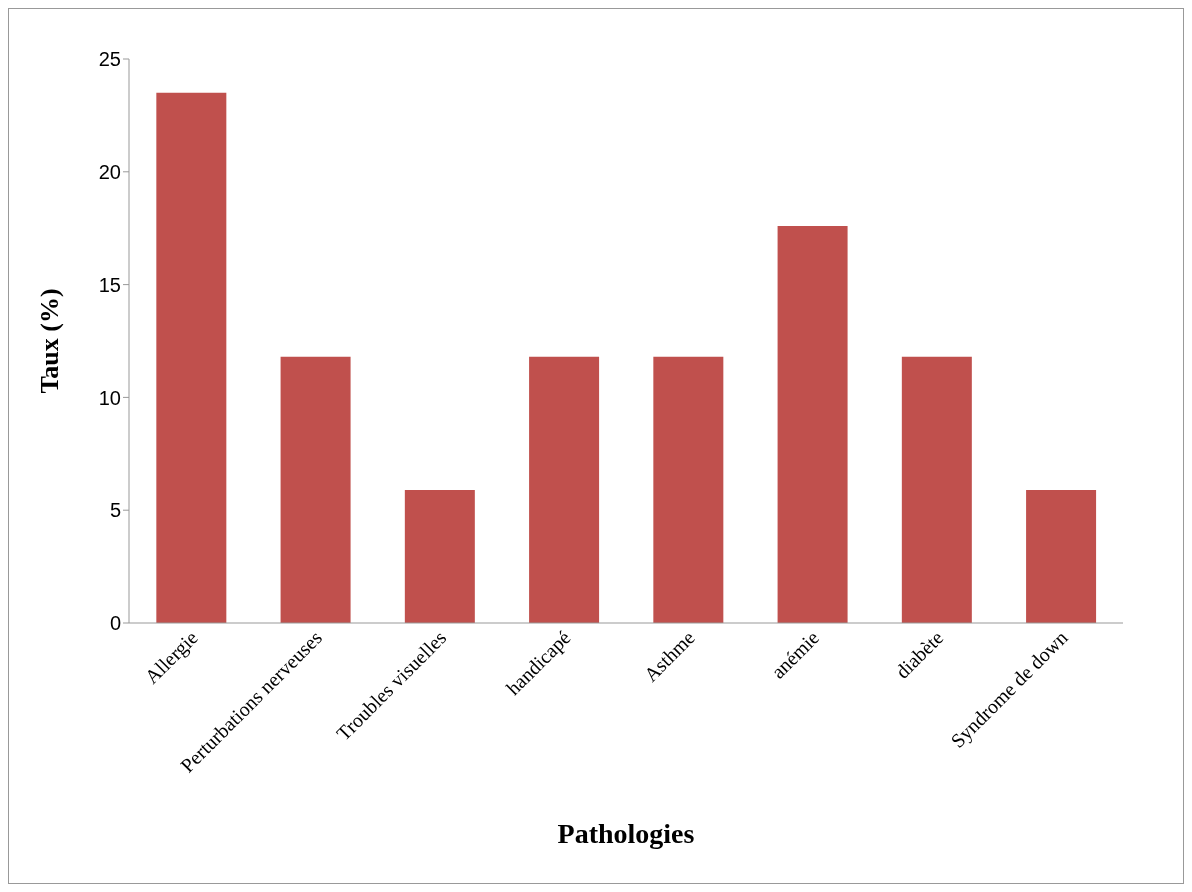  I want to click on x-axis-title: Pathologies, so click(626, 833).